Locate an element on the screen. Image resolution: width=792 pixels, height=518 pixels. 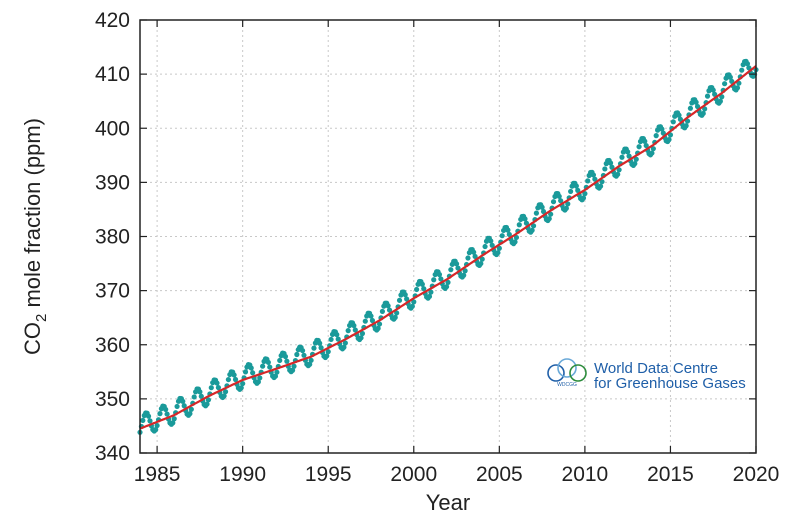
x-tick-label-2: 1995 is located at coordinates (328, 474).